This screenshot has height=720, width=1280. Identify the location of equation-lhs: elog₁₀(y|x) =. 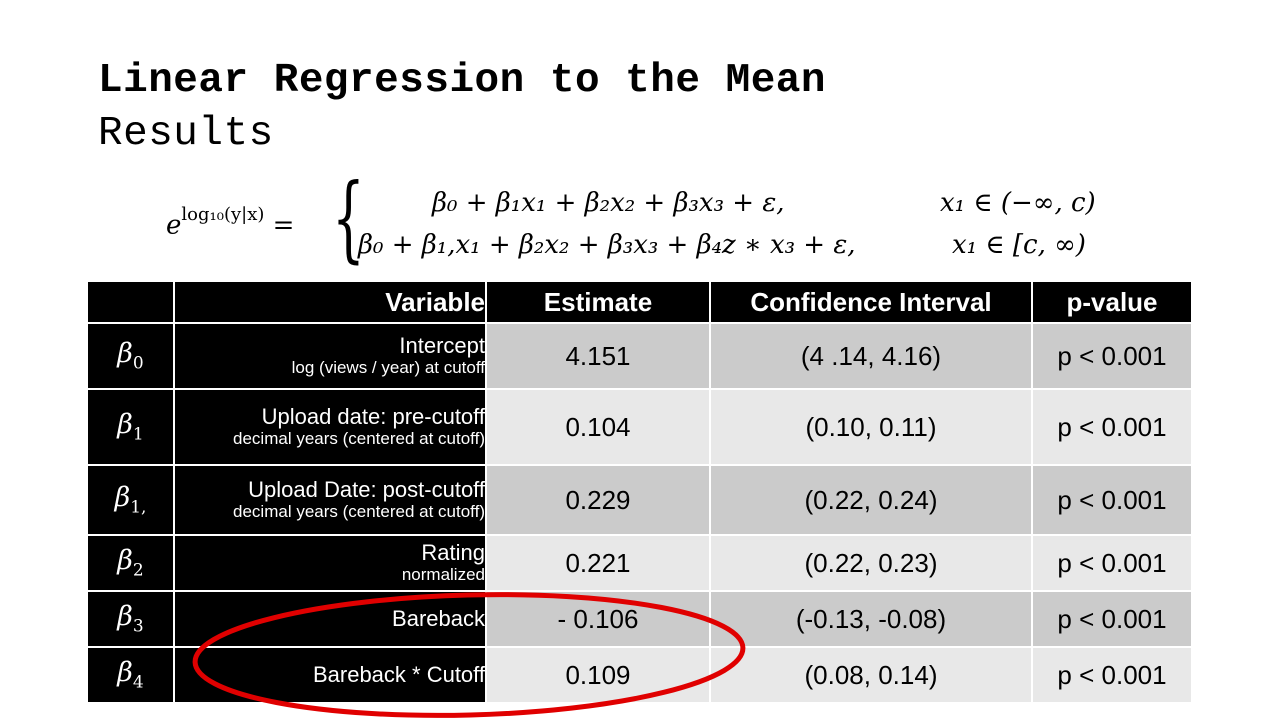
(230, 222).